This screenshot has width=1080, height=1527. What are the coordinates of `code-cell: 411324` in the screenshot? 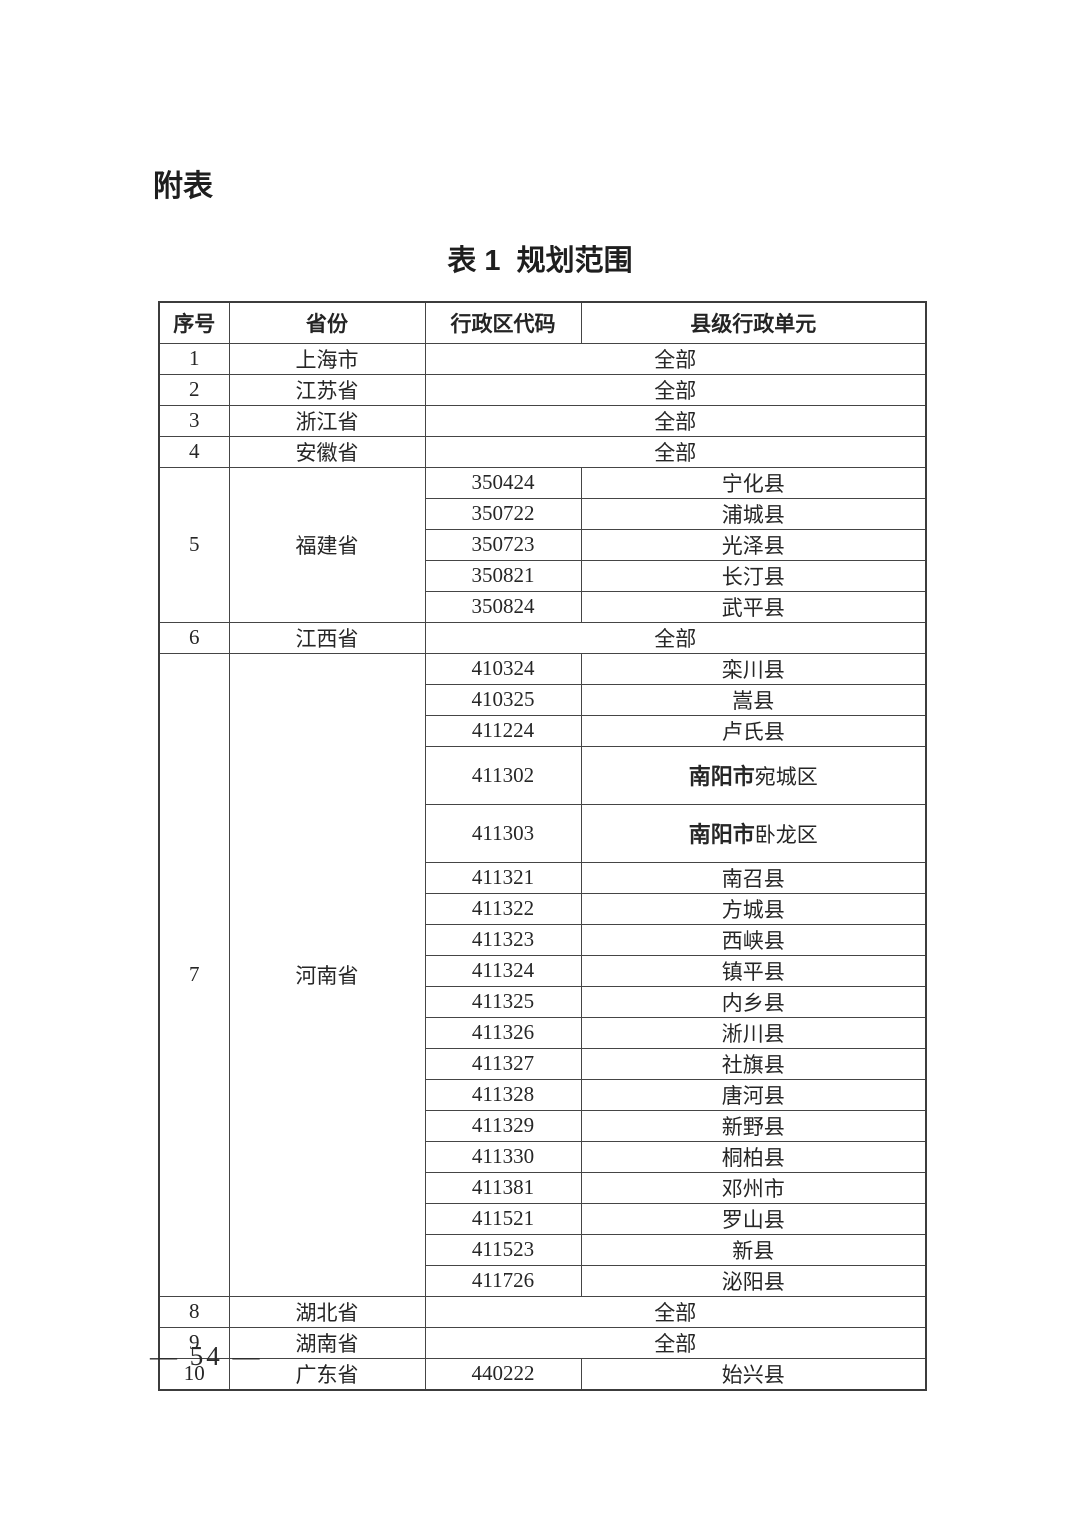 It's located at (503, 970).